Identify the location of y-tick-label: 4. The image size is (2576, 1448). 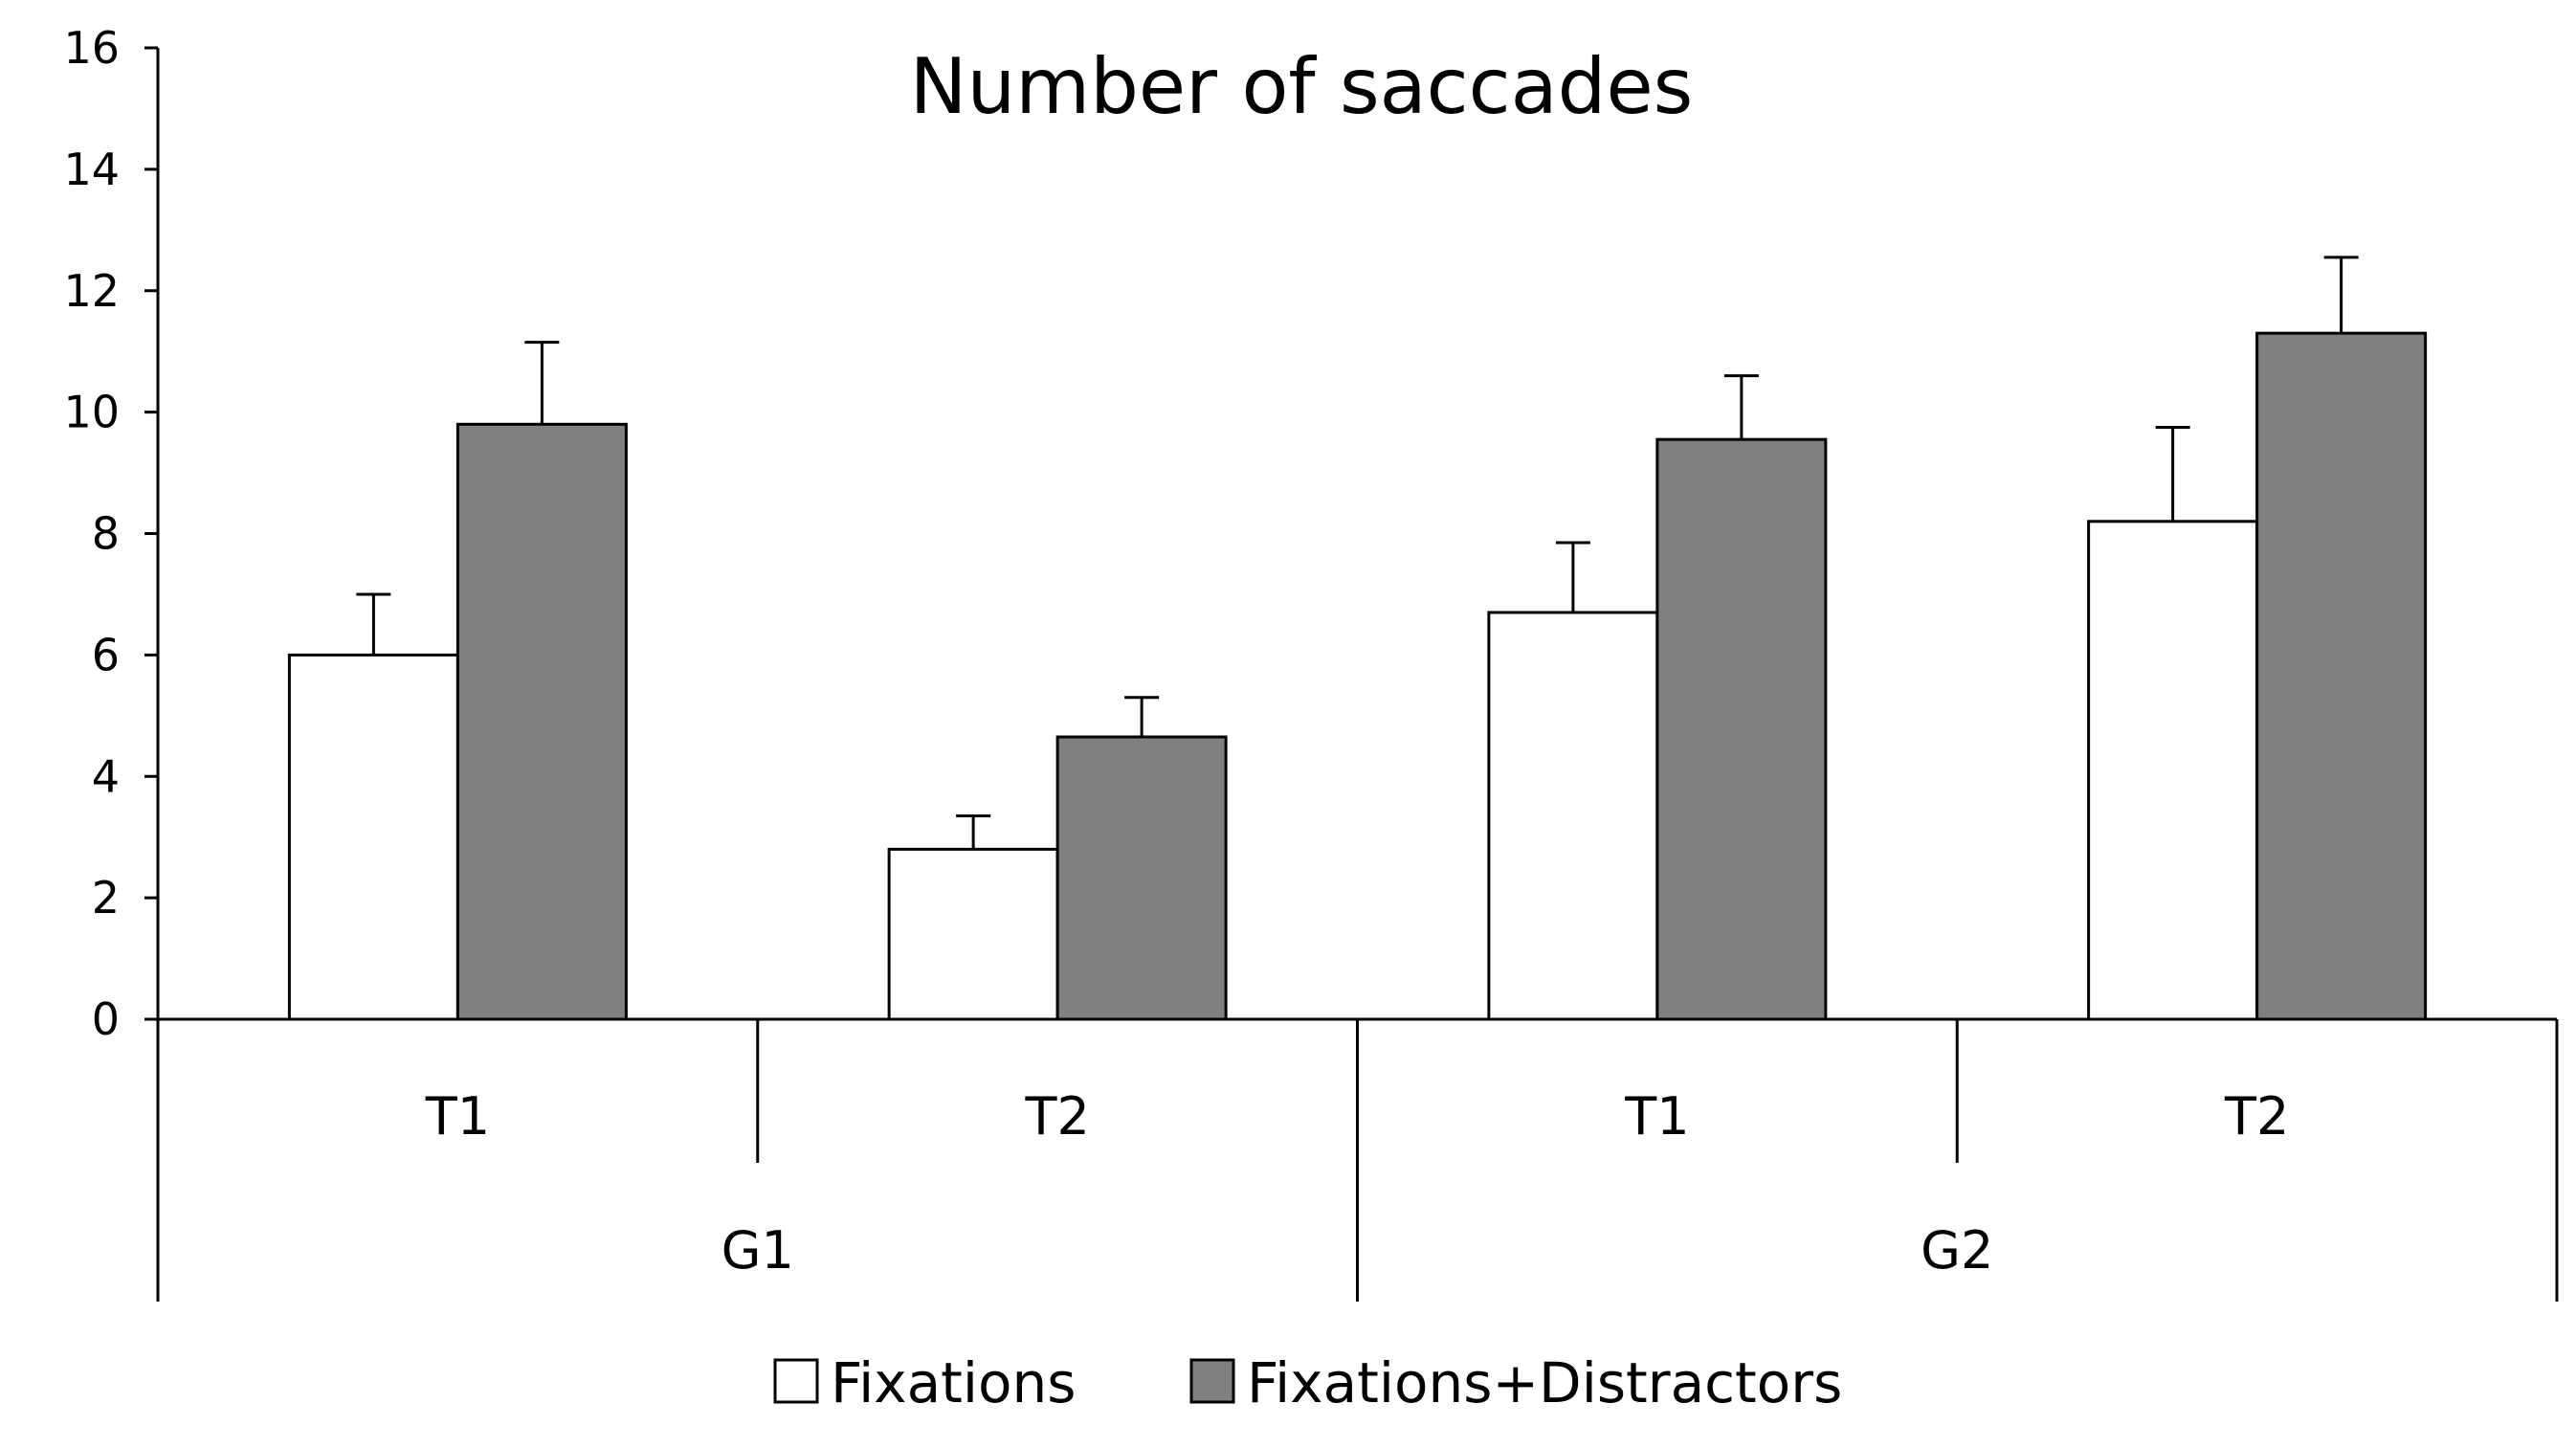
(106, 776).